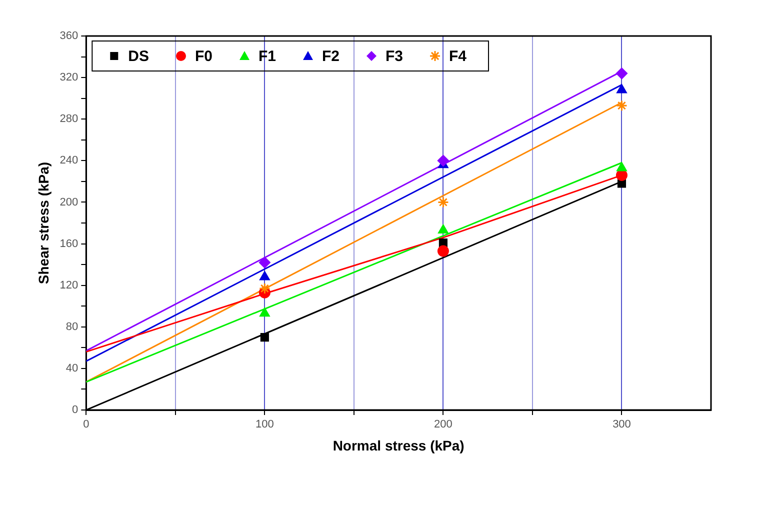  Describe the element at coordinates (443, 424) in the screenshot. I see `x-tick-label: 200` at that location.